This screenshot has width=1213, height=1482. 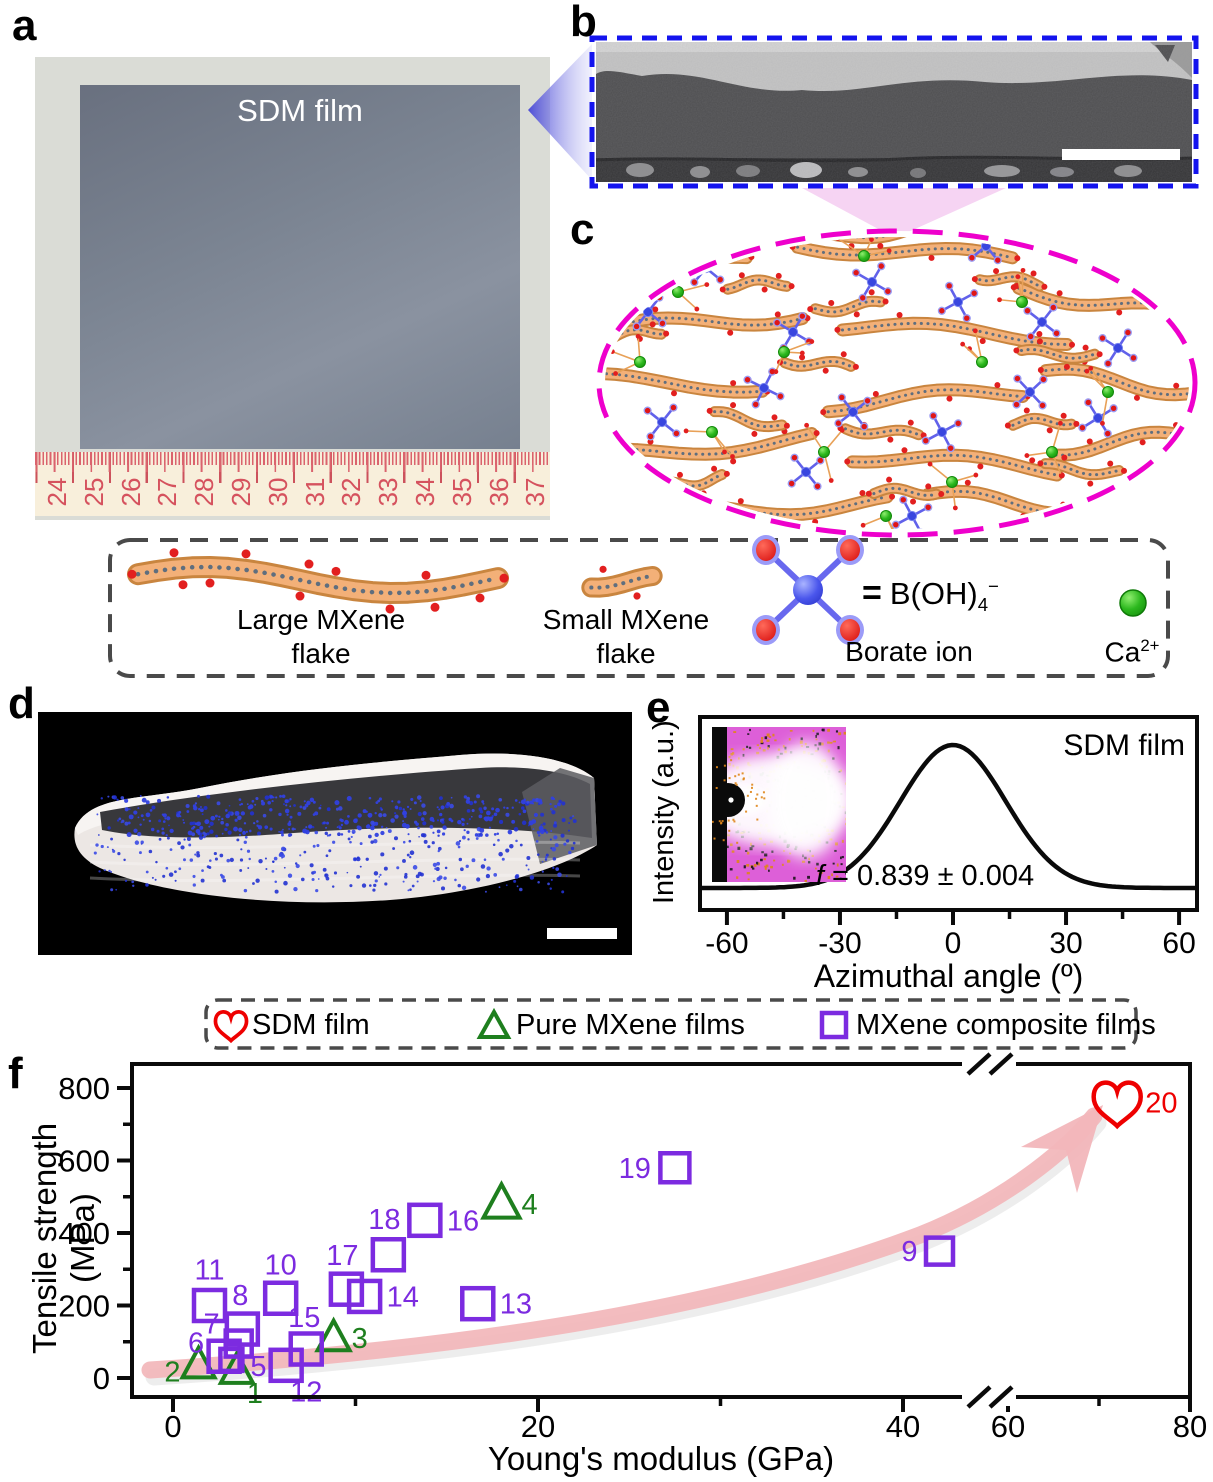 What do you see at coordinates (15, 1073) in the screenshot?
I see `panel-f-label: f` at bounding box center [15, 1073].